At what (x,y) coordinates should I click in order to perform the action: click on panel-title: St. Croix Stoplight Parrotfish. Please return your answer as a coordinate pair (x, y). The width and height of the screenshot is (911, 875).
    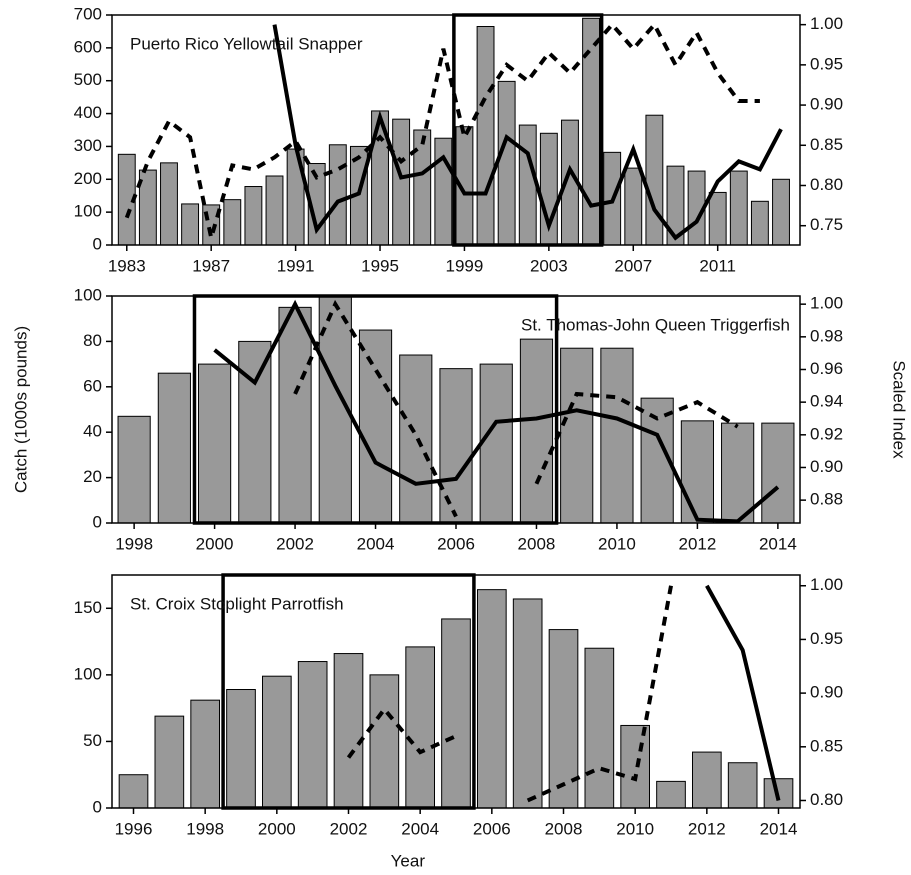
    Looking at the image, I should click on (237, 603).